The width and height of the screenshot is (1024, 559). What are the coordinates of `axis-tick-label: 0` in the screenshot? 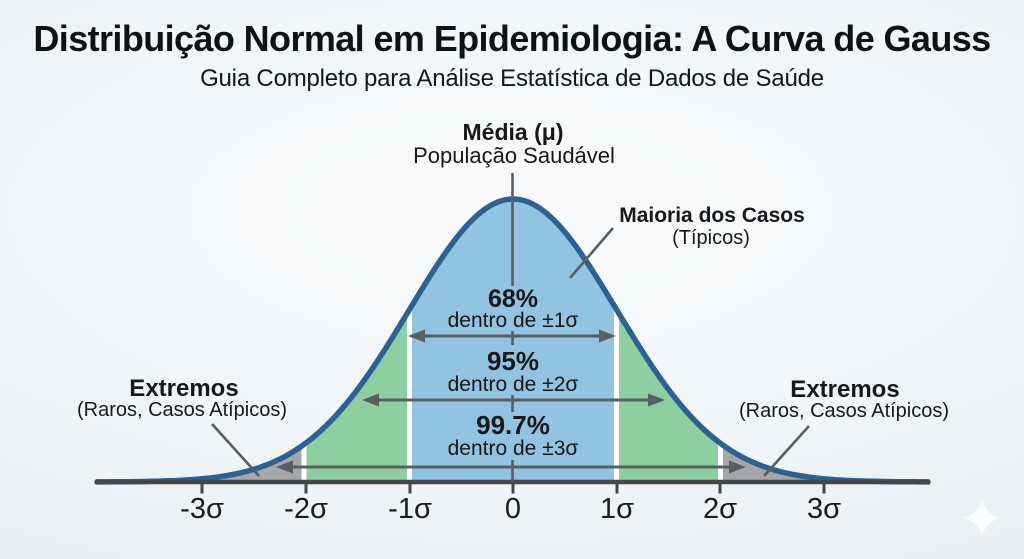 It's located at (513, 509).